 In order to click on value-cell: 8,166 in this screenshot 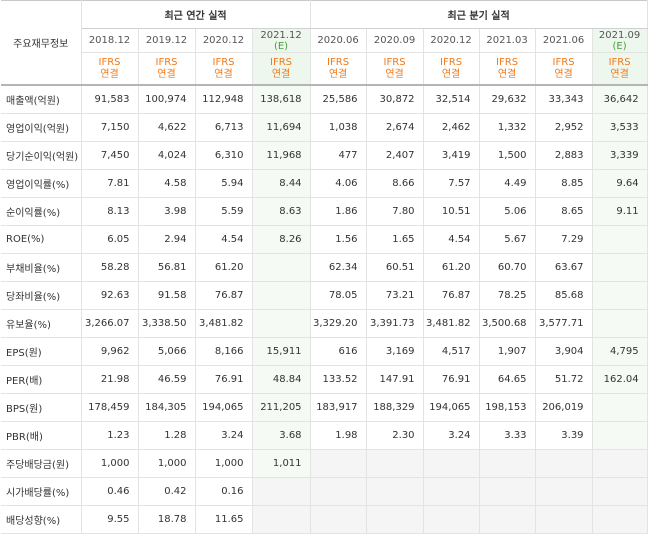, I will do `click(224, 351)`.